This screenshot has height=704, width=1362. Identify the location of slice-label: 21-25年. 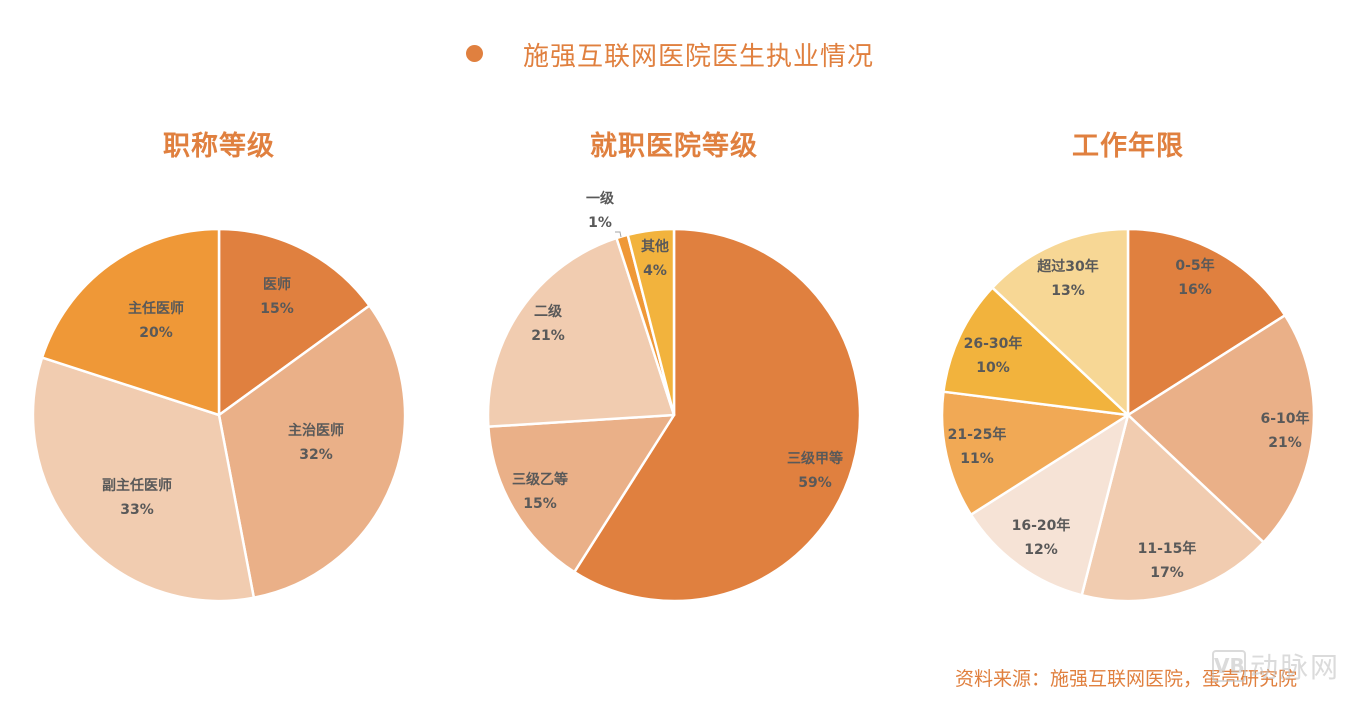
(977, 434).